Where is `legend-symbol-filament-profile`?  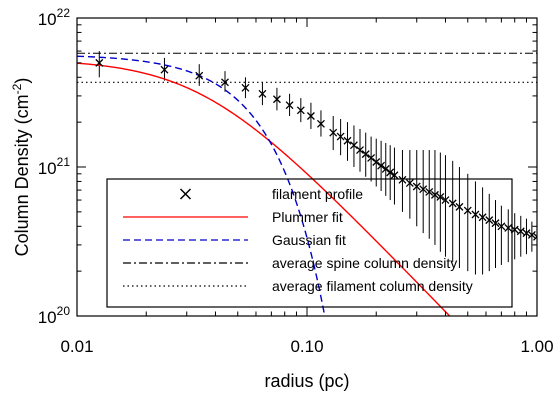
legend-symbol-filament-profile is located at coordinates (185, 194).